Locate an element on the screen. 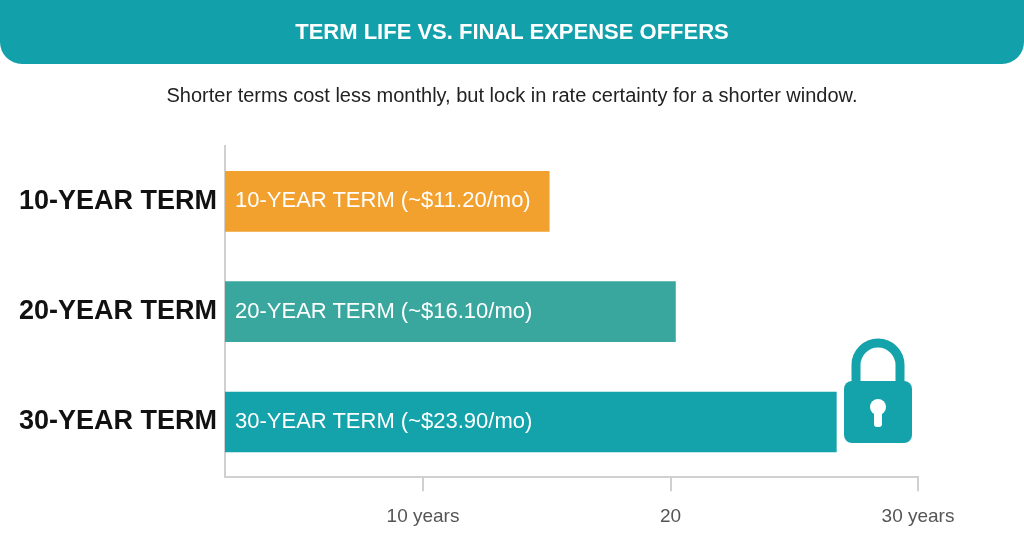  x-tick-label: 30 years is located at coordinates (918, 515).